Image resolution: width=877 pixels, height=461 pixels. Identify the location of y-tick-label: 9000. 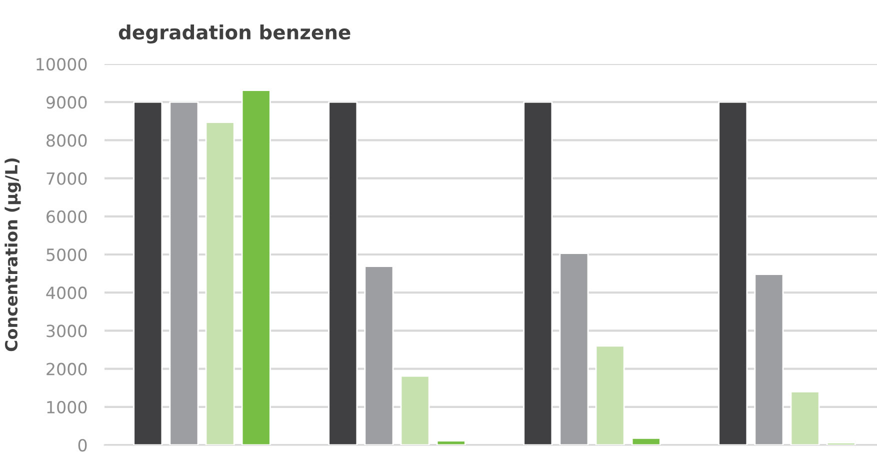
(66, 102).